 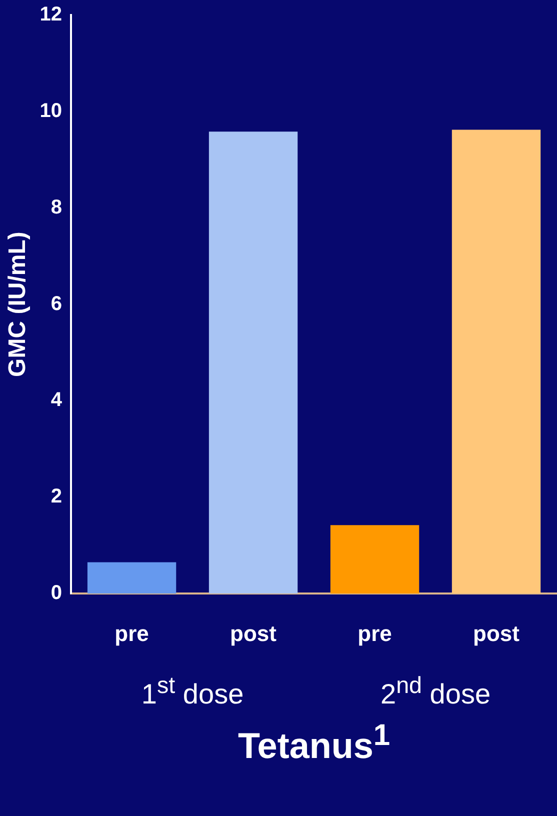 What do you see at coordinates (56, 497) in the screenshot?
I see `y-tick-label: 2` at bounding box center [56, 497].